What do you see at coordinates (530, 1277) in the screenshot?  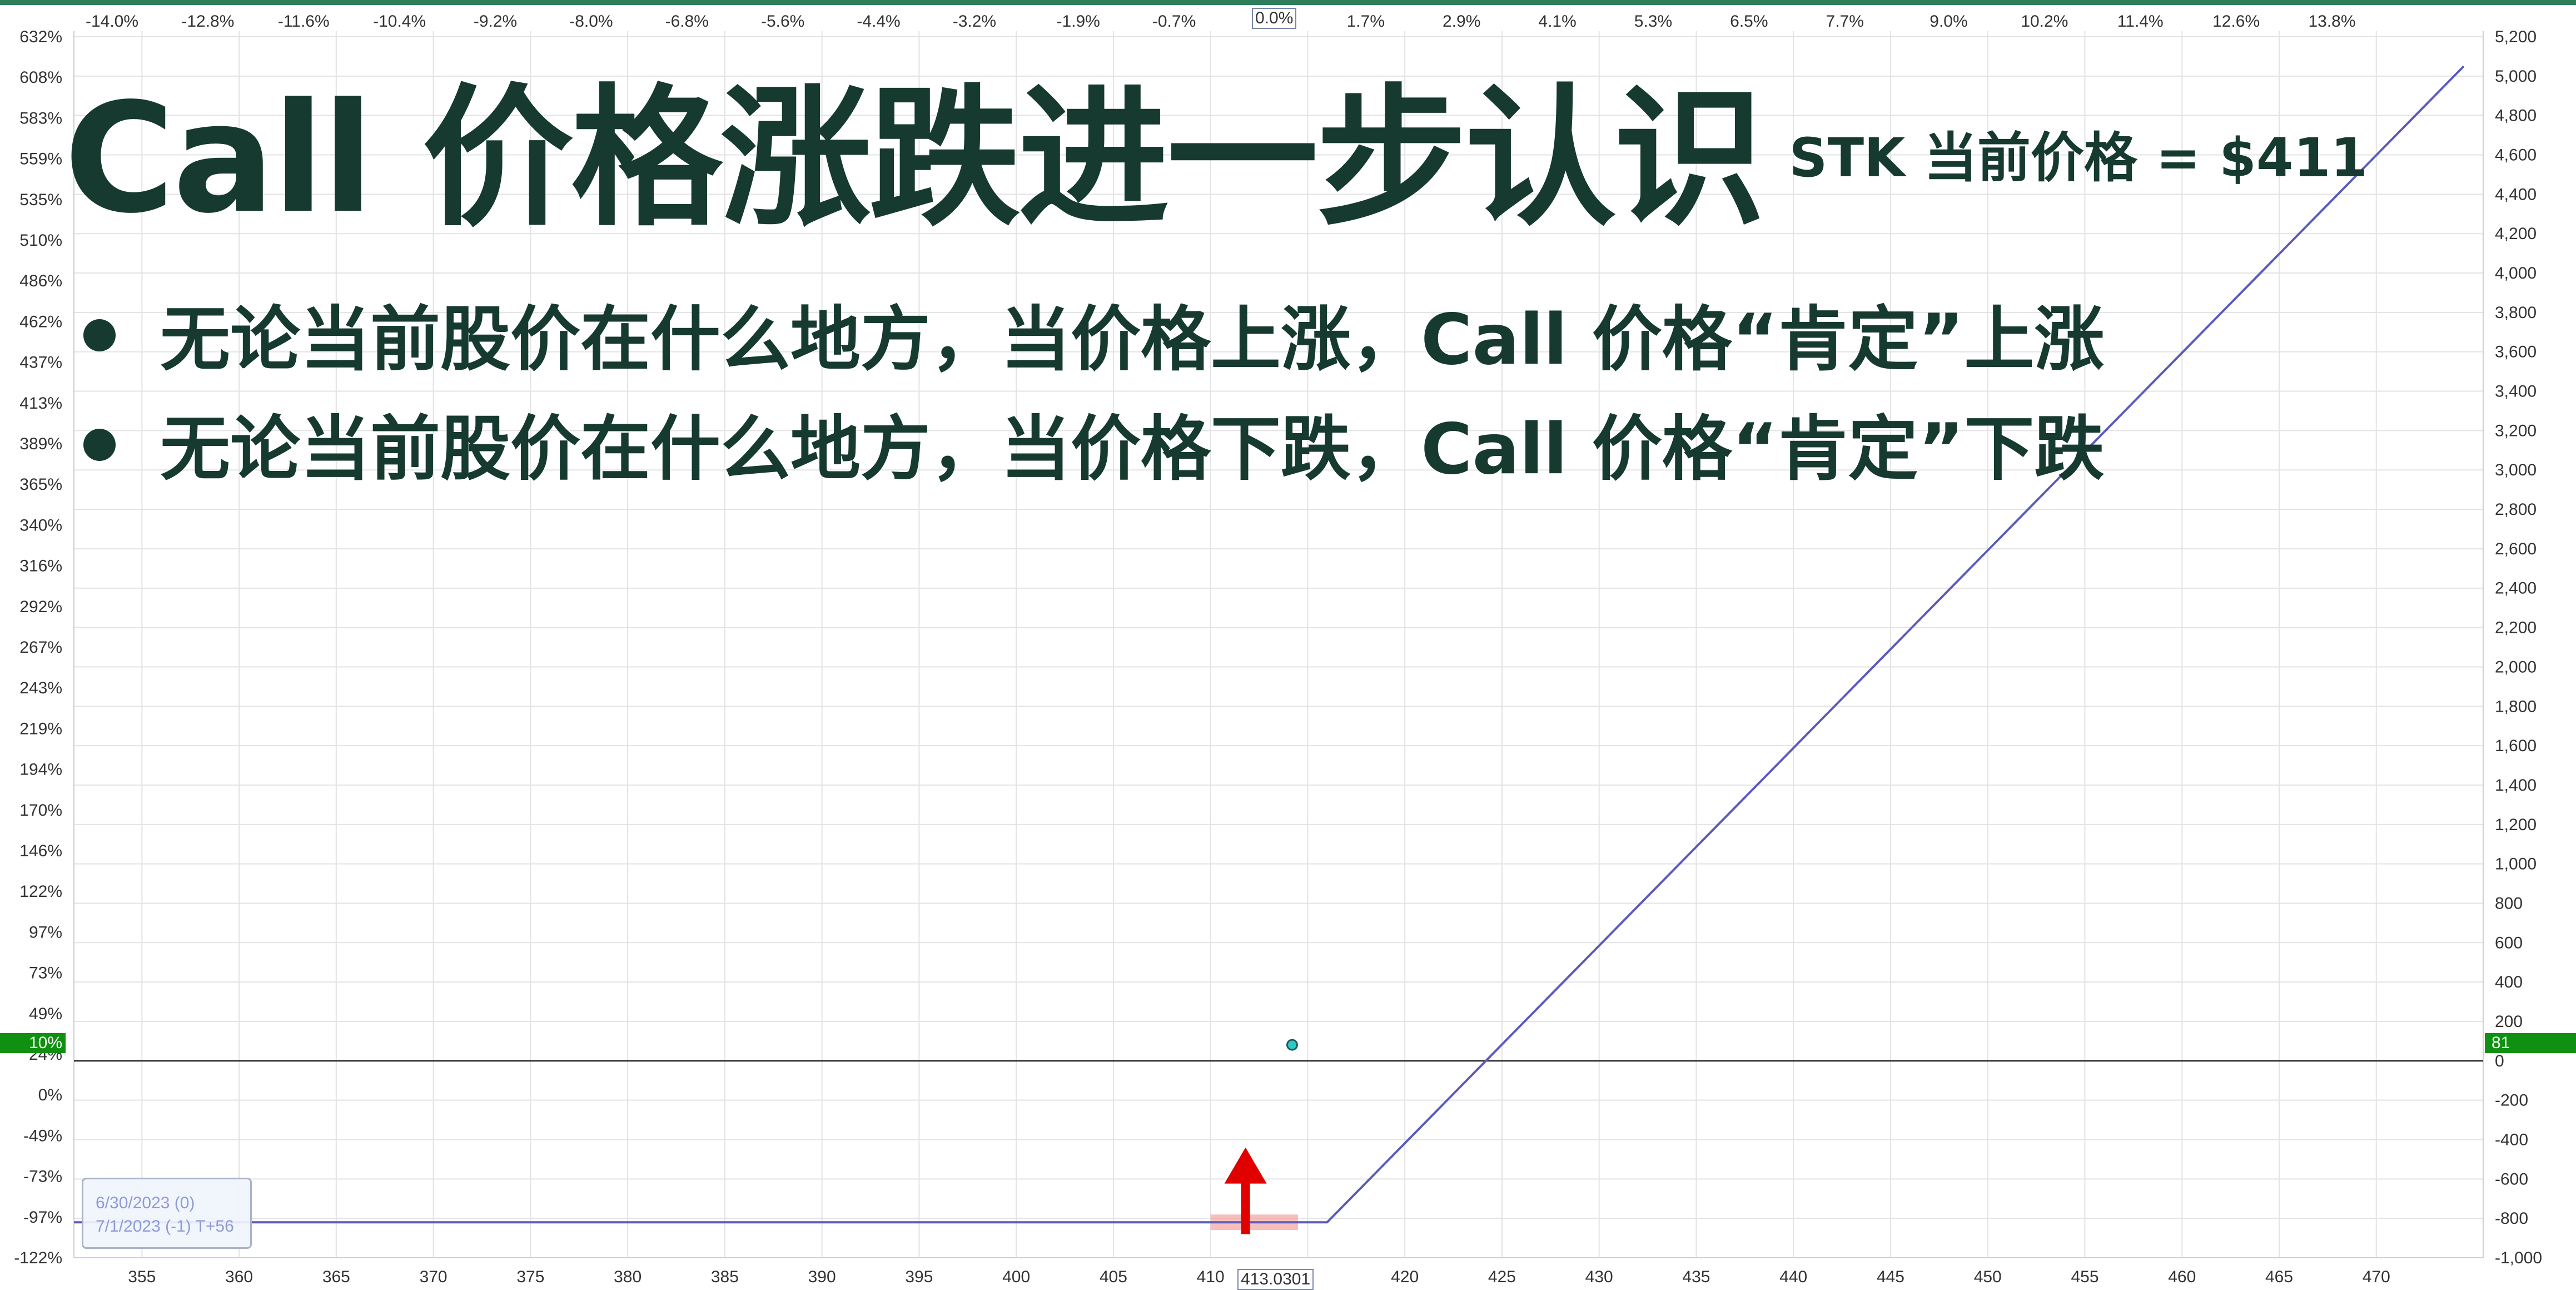 I see `x-tick-label: 375` at bounding box center [530, 1277].